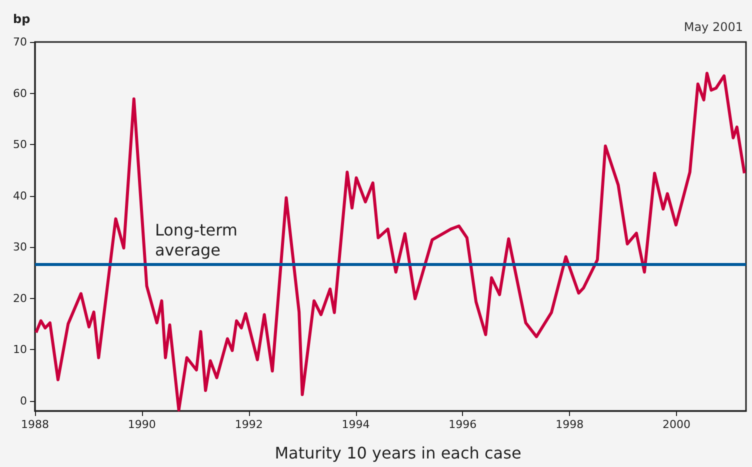 This screenshot has width=752, height=467. I want to click on ref-line-label: Long-term average, so click(199, 240).